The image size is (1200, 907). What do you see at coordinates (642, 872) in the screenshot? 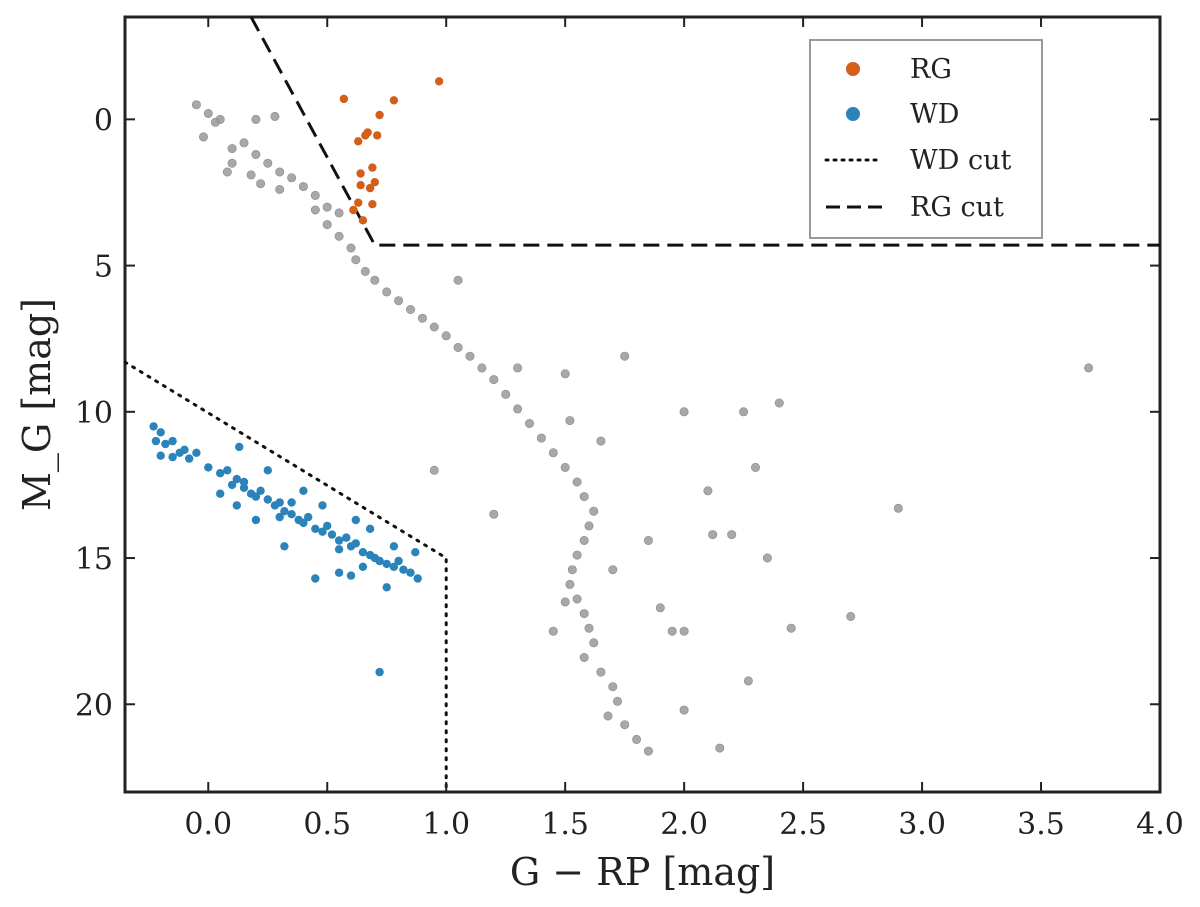
I see `x-axis-label: G − RP [mag]` at bounding box center [642, 872].